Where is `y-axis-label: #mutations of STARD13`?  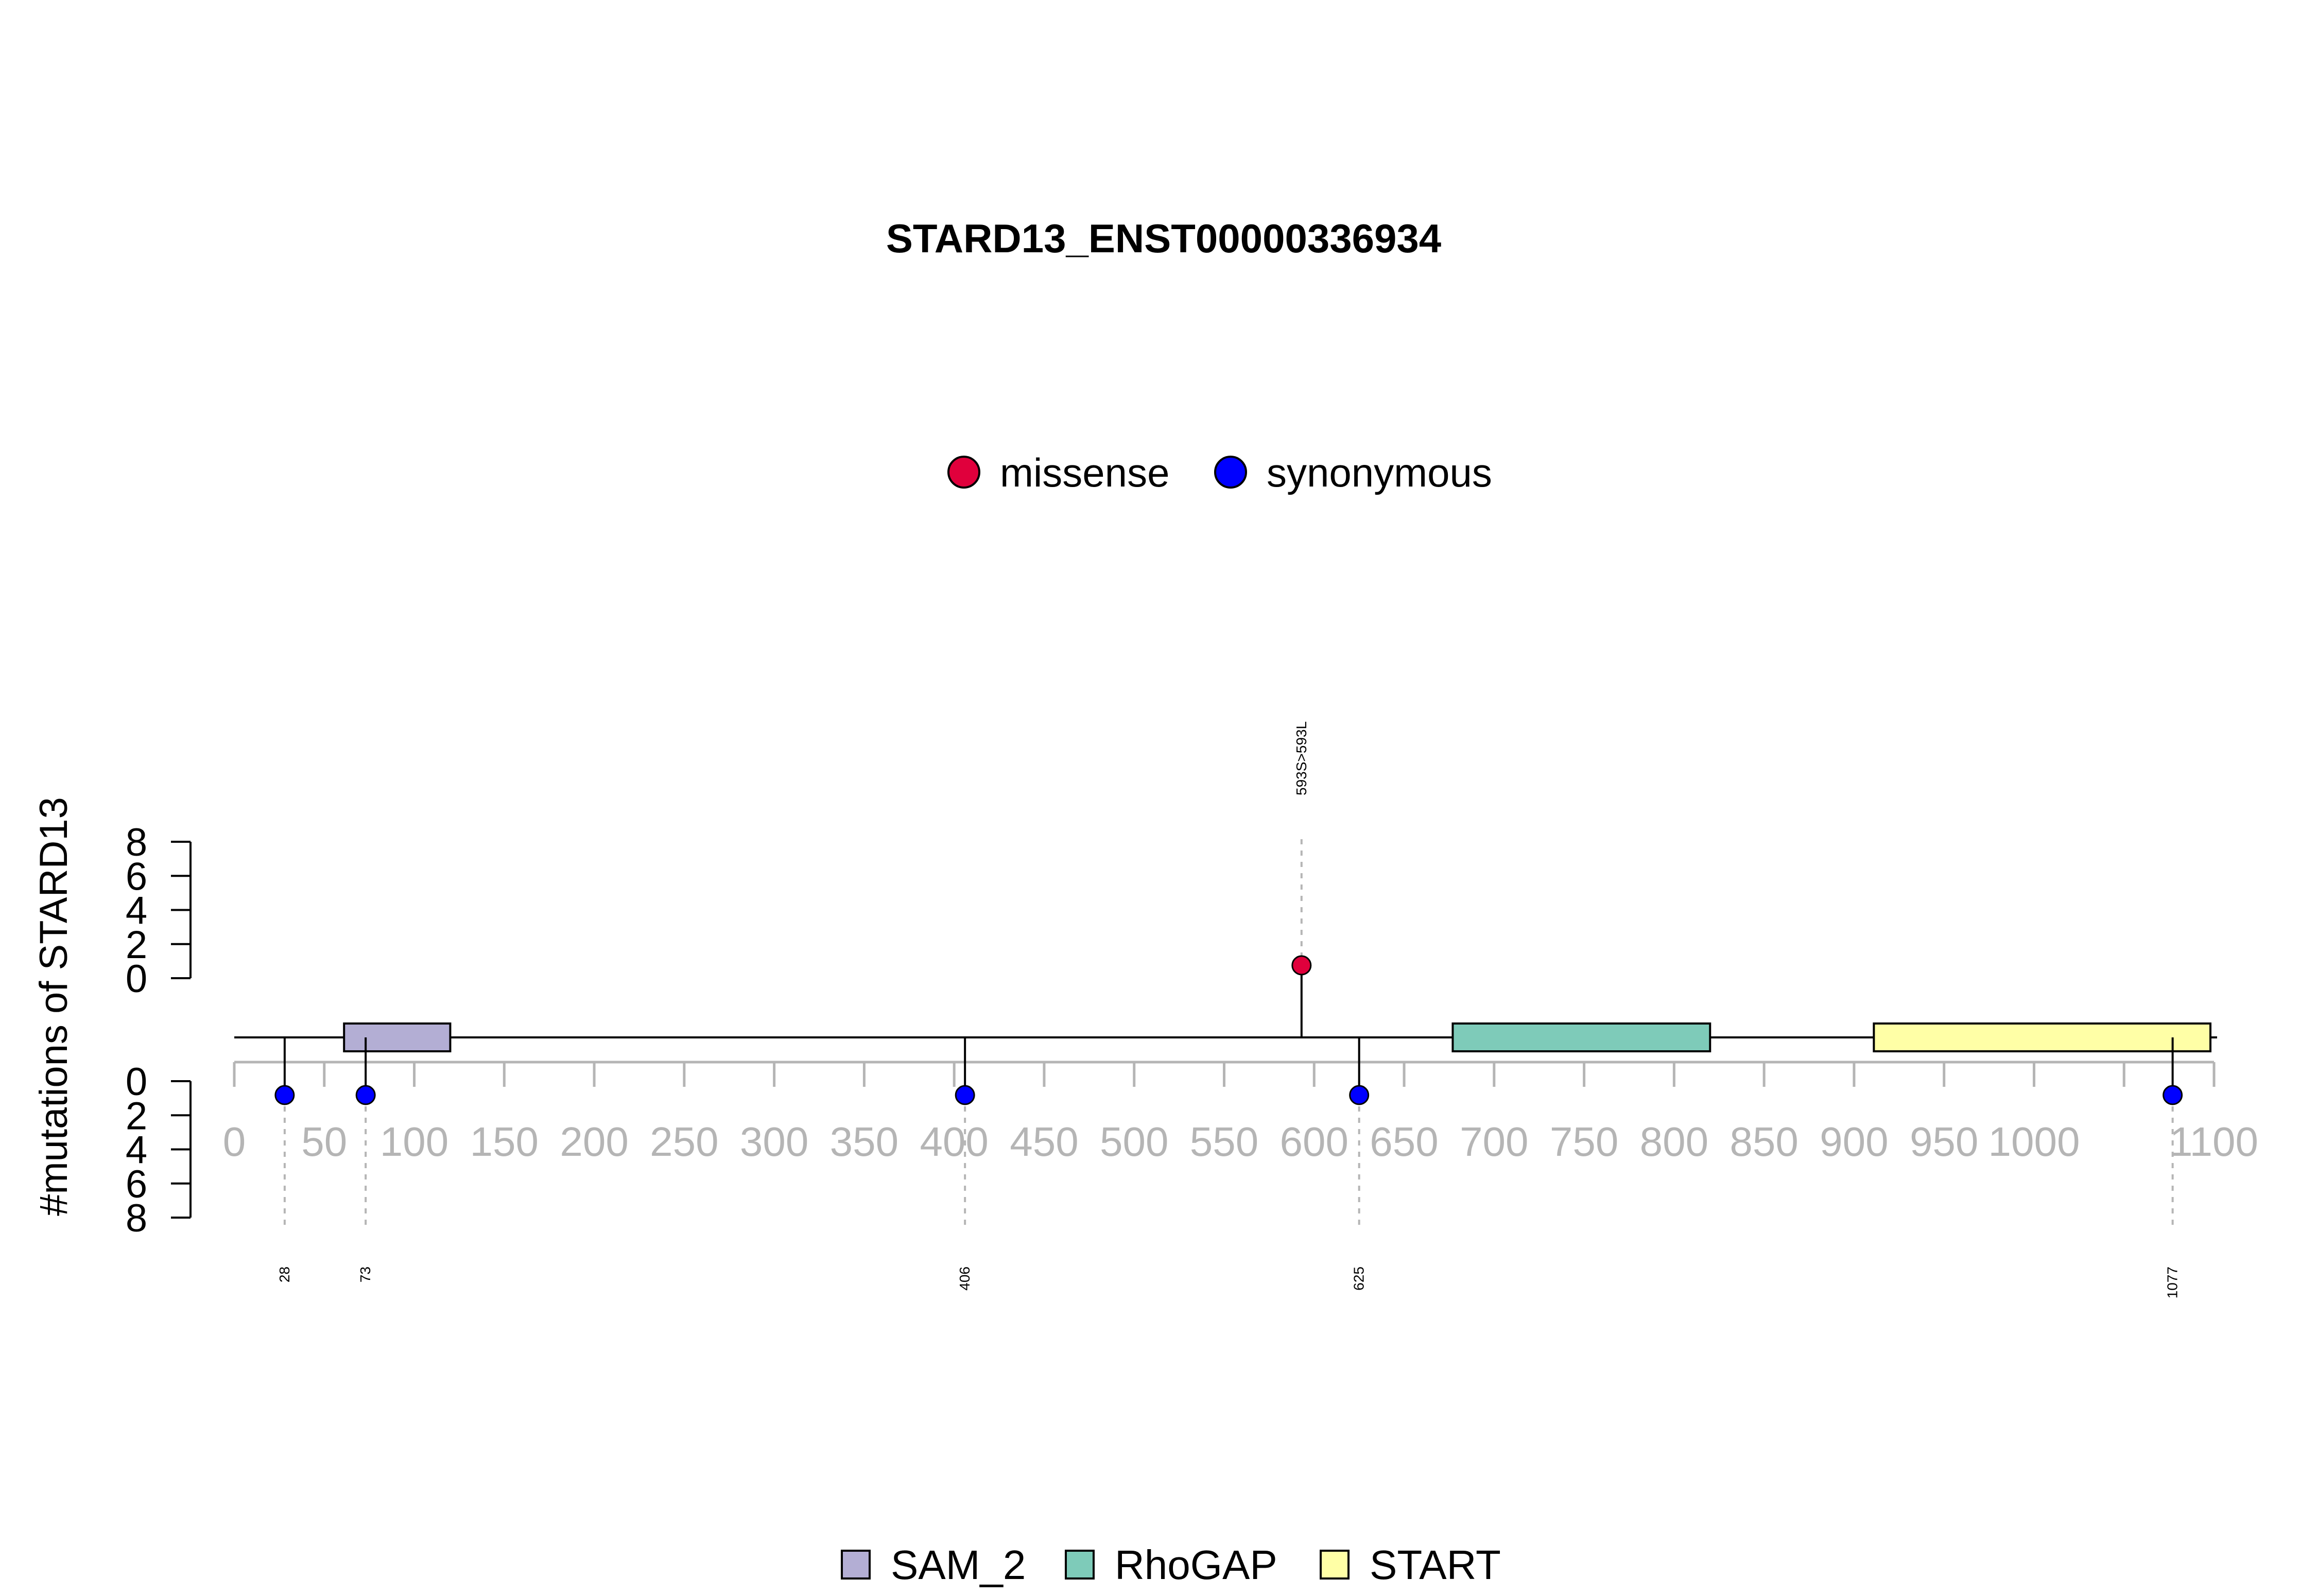
y-axis-label: #mutations of STARD13 is located at coordinates (54, 1007).